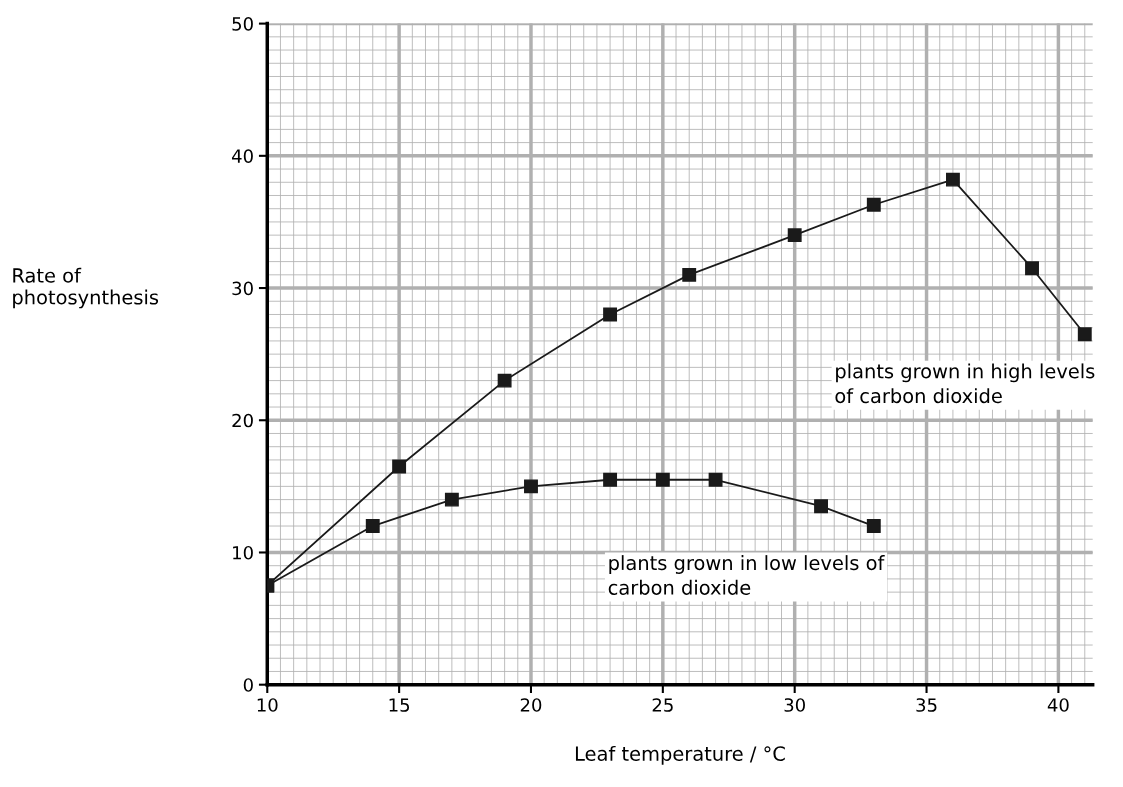  Describe the element at coordinates (248, 685) in the screenshot. I see `y-tick-label: 0` at that location.